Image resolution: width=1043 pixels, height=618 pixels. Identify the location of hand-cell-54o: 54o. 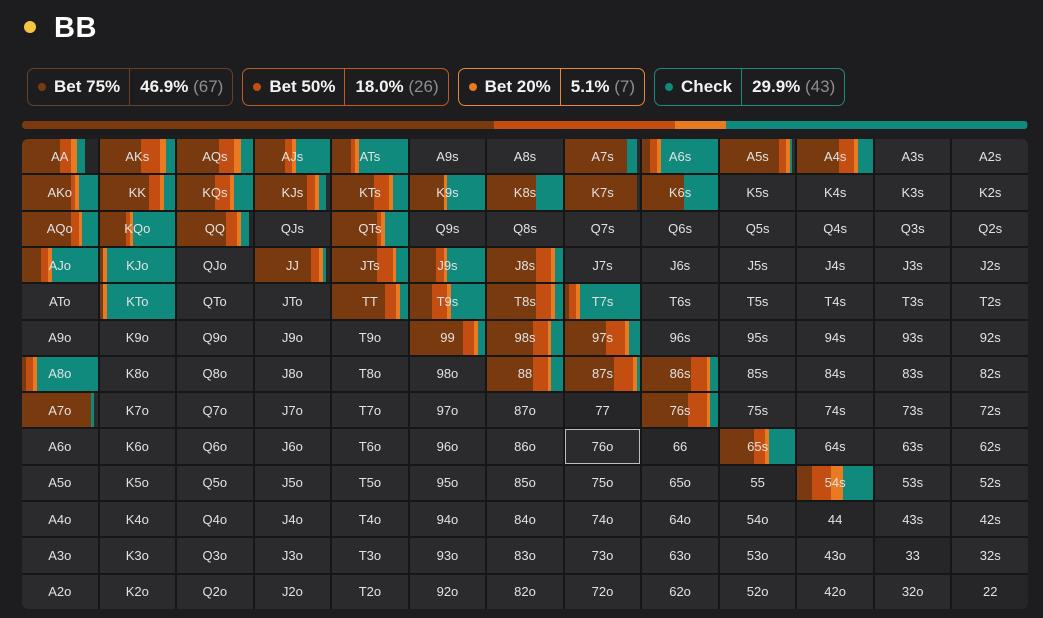
(757, 519).